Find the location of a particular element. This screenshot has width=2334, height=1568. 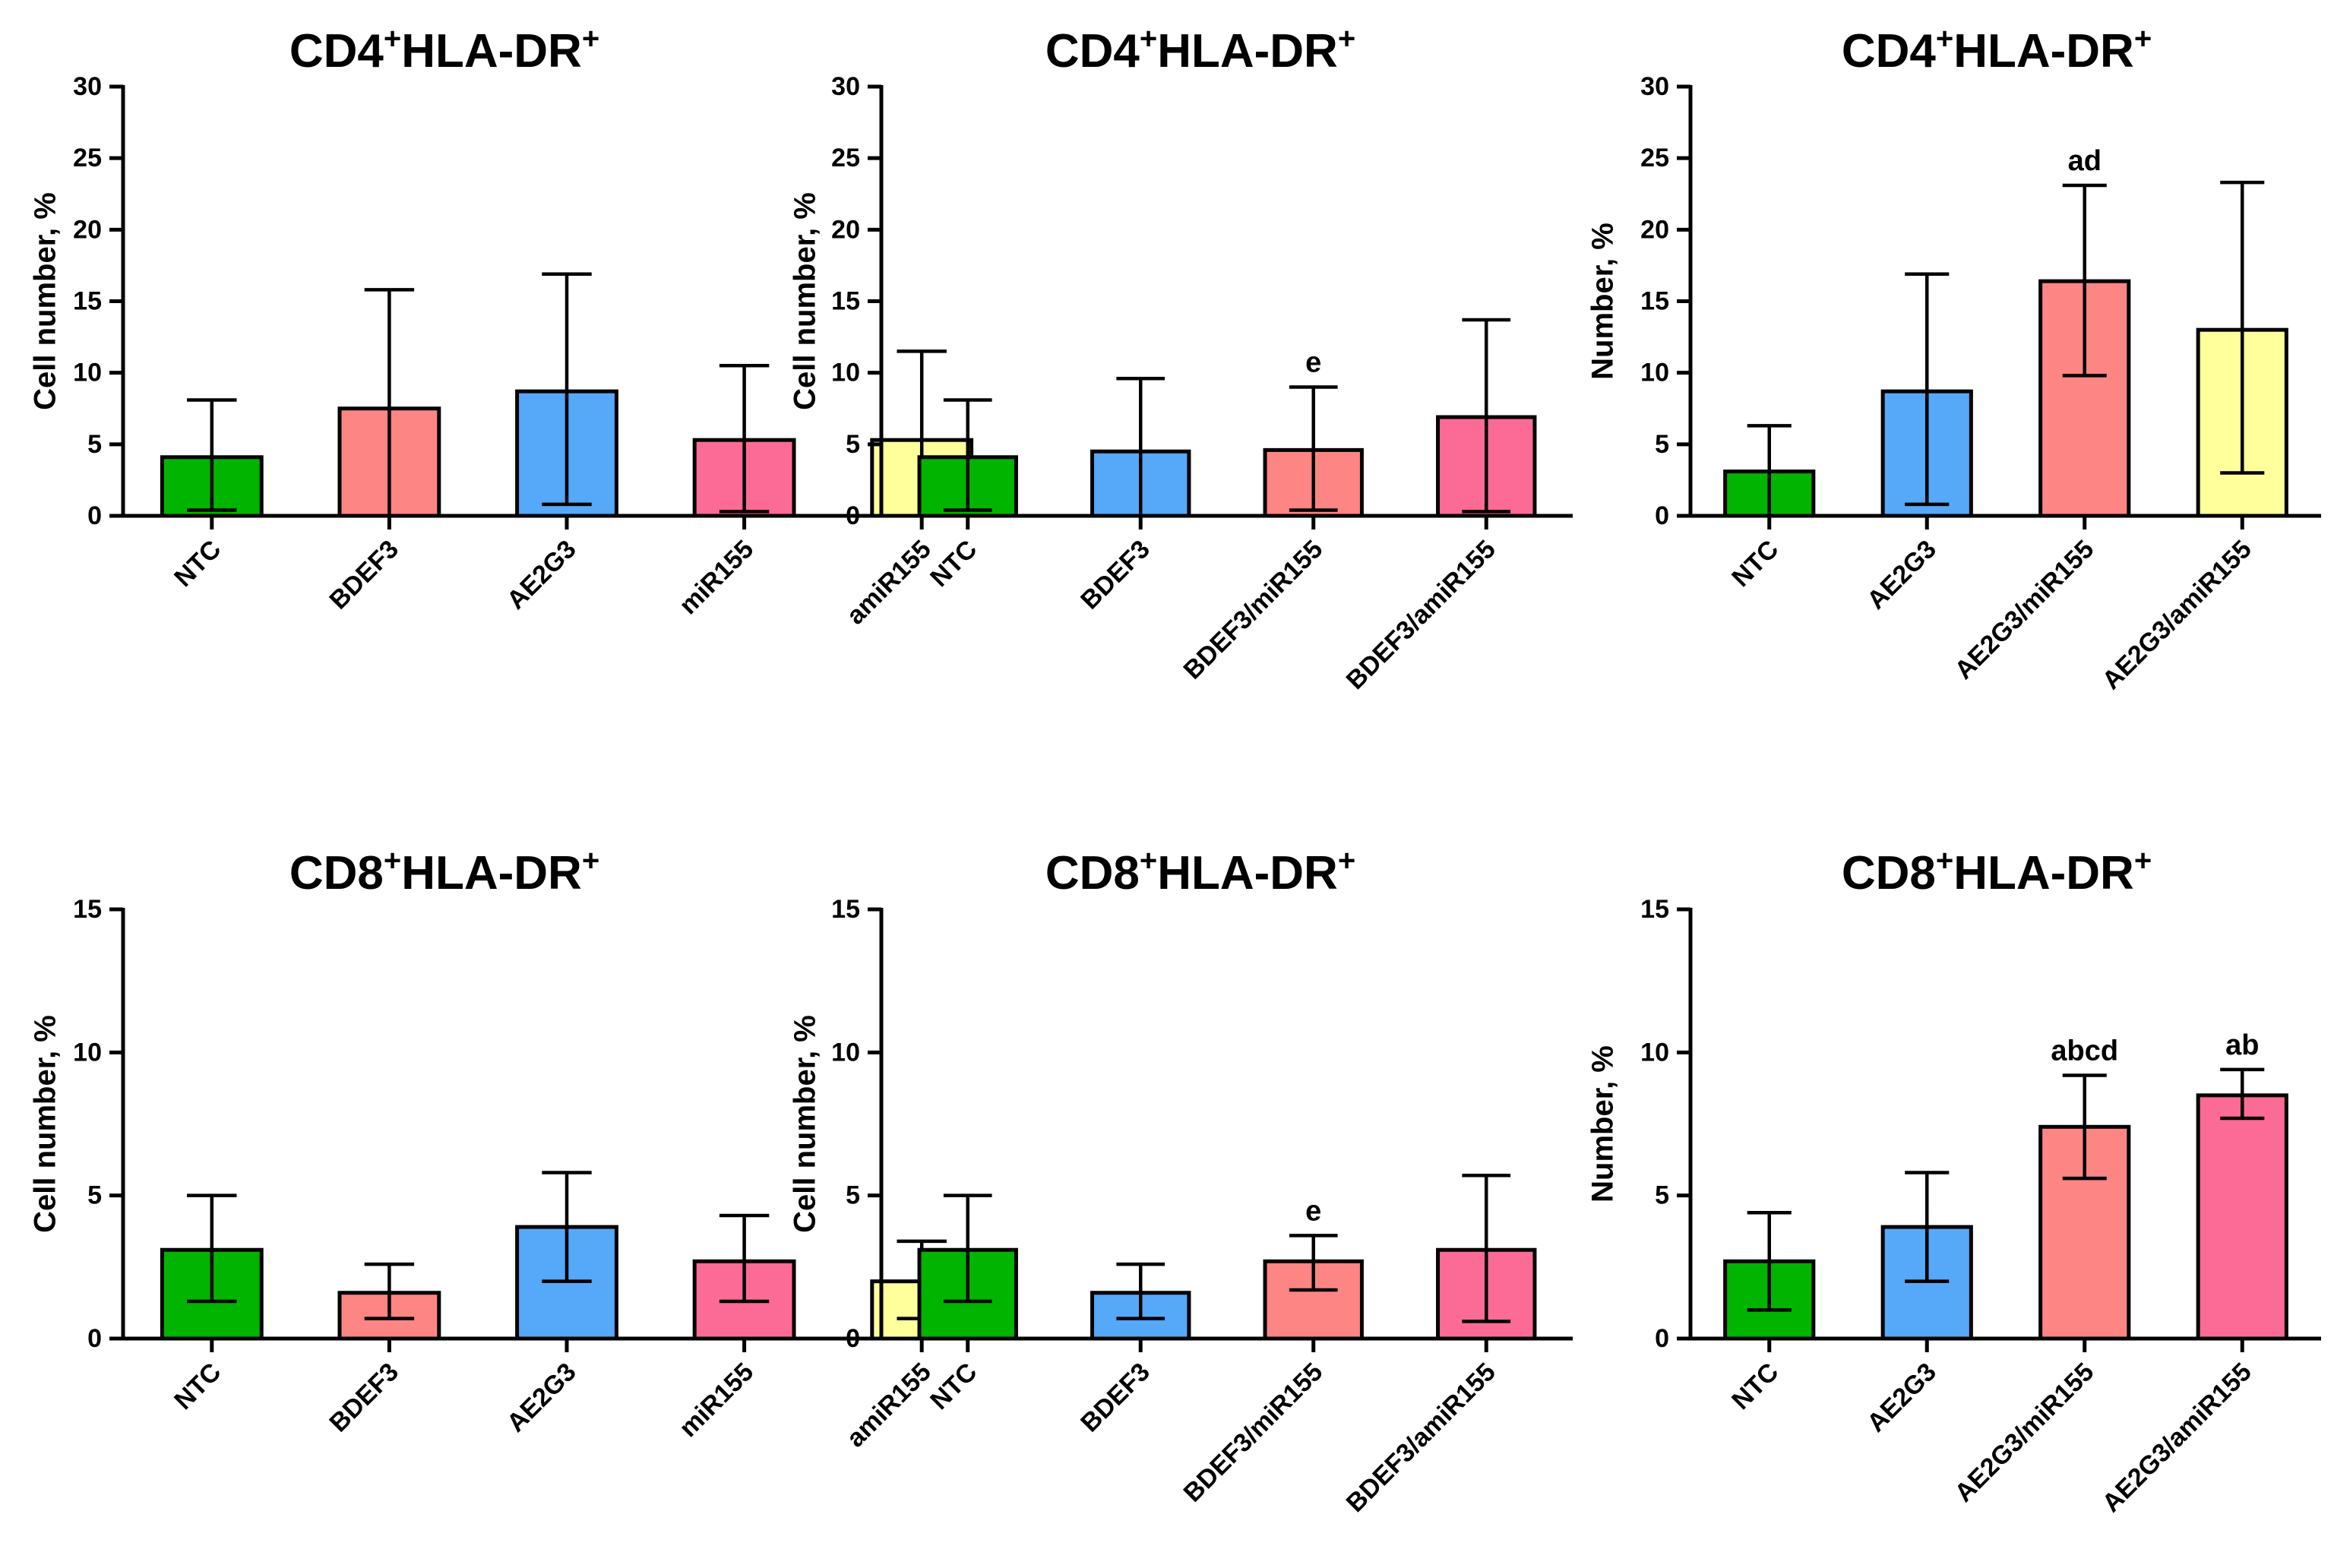

x-tick-label: BDEF3/amiR155 is located at coordinates (1421, 1438).